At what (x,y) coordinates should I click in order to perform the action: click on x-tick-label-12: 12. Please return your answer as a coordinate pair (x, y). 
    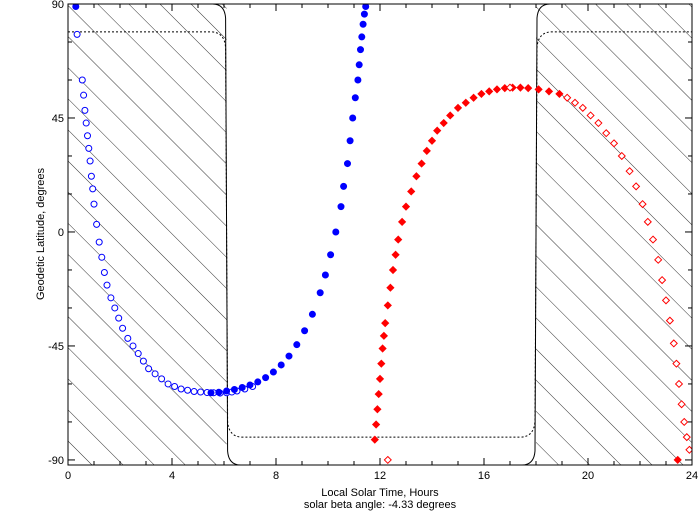
    Looking at the image, I should click on (380, 476).